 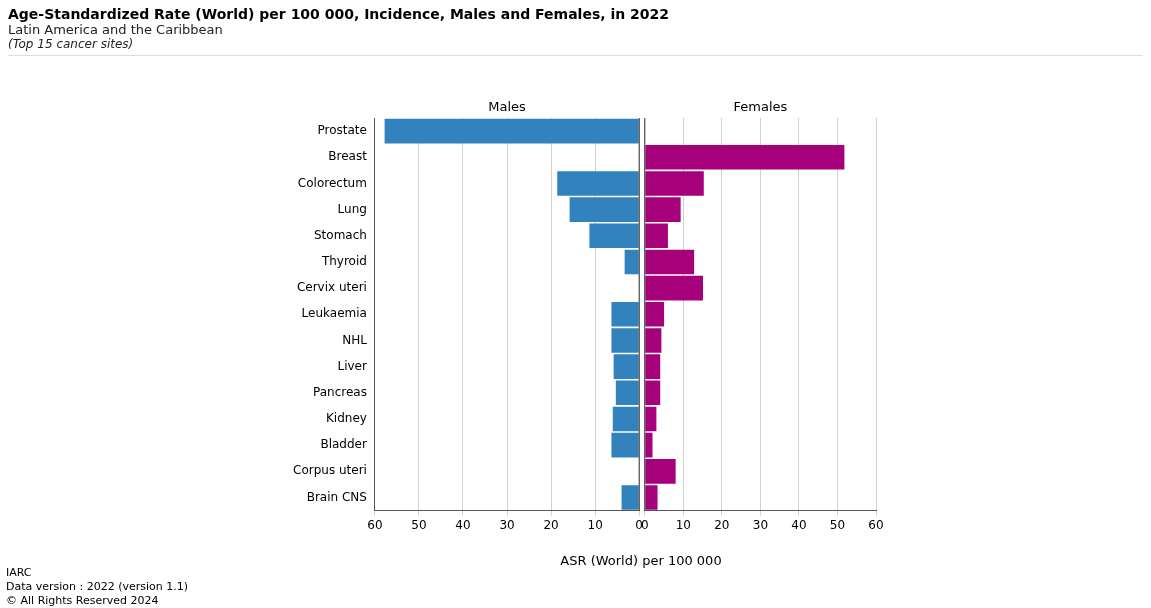 What do you see at coordinates (760, 106) in the screenshot?
I see `text: Females` at bounding box center [760, 106].